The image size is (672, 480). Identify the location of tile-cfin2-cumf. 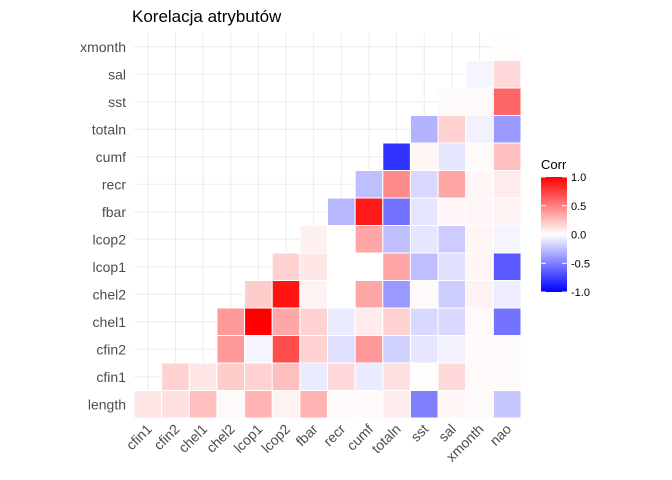
(369, 349).